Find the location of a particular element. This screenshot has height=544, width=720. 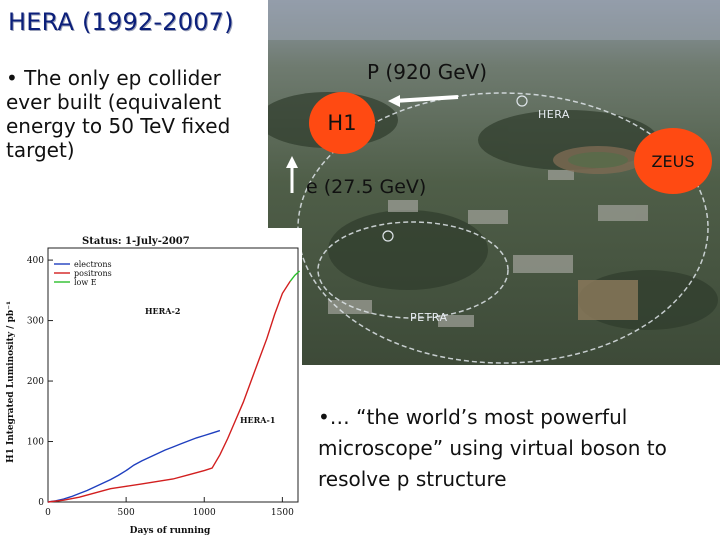

petra-ring-label: PETRA is located at coordinates (429, 317).